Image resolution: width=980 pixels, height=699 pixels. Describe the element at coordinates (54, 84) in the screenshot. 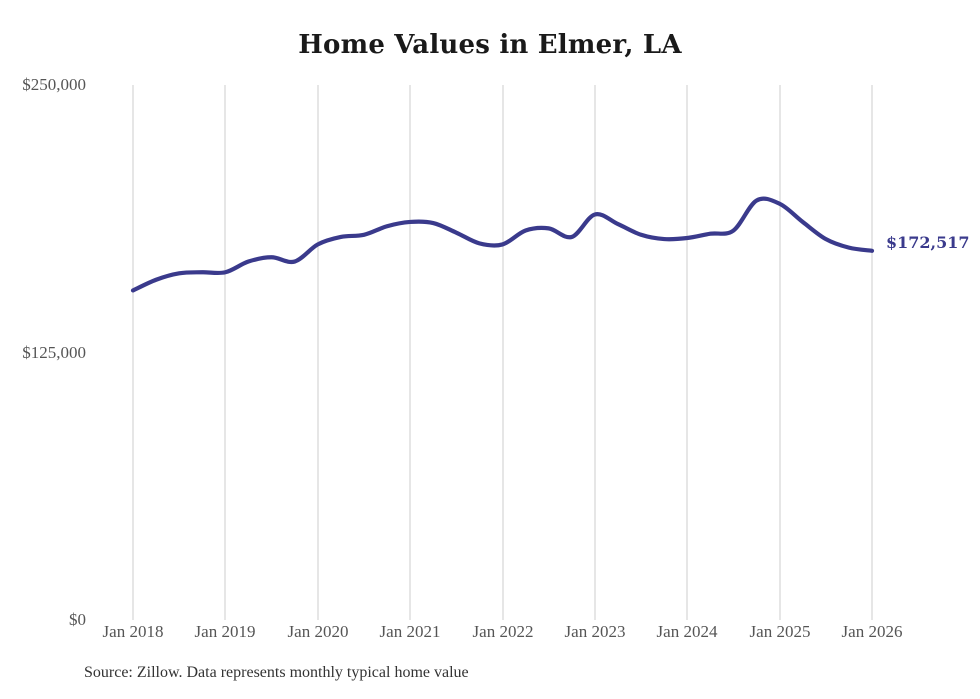

I see `y-axis-label-top: $250,000` at that location.